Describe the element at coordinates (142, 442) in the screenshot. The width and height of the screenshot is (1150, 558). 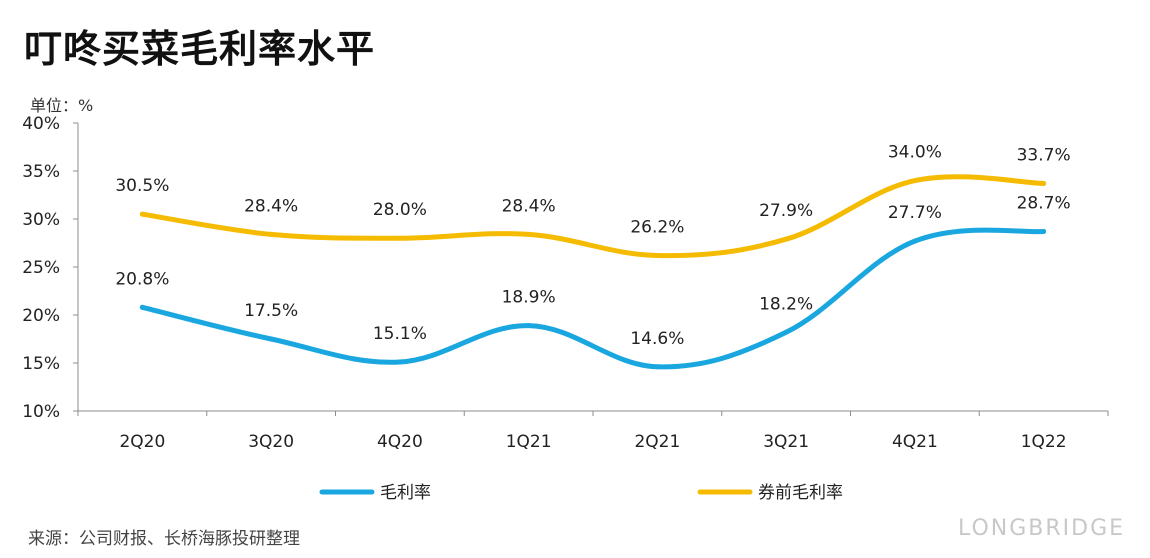
I see `x-tick-label: 2Q20` at that location.